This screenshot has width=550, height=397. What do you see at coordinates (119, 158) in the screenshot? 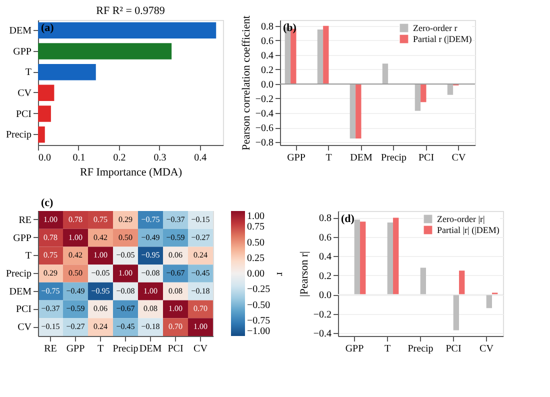
I see `x-tick-label: 0.2` at bounding box center [119, 158].